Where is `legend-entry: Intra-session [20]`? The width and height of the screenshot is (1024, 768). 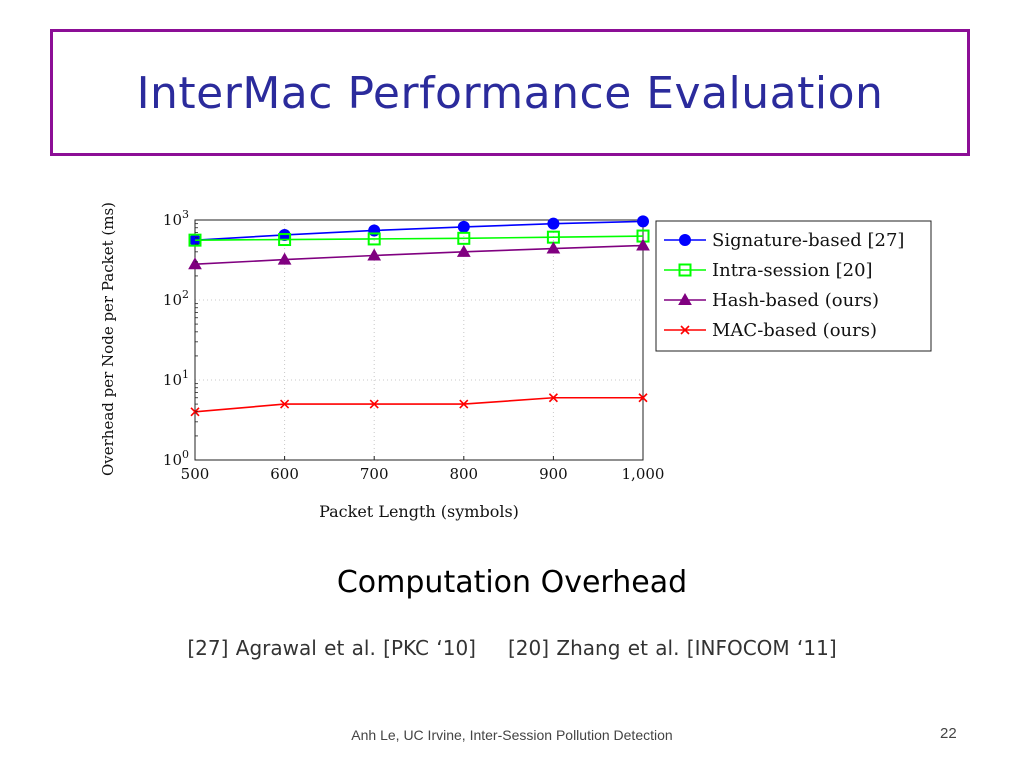 legend-entry: Intra-session [20] is located at coordinates (768, 270).